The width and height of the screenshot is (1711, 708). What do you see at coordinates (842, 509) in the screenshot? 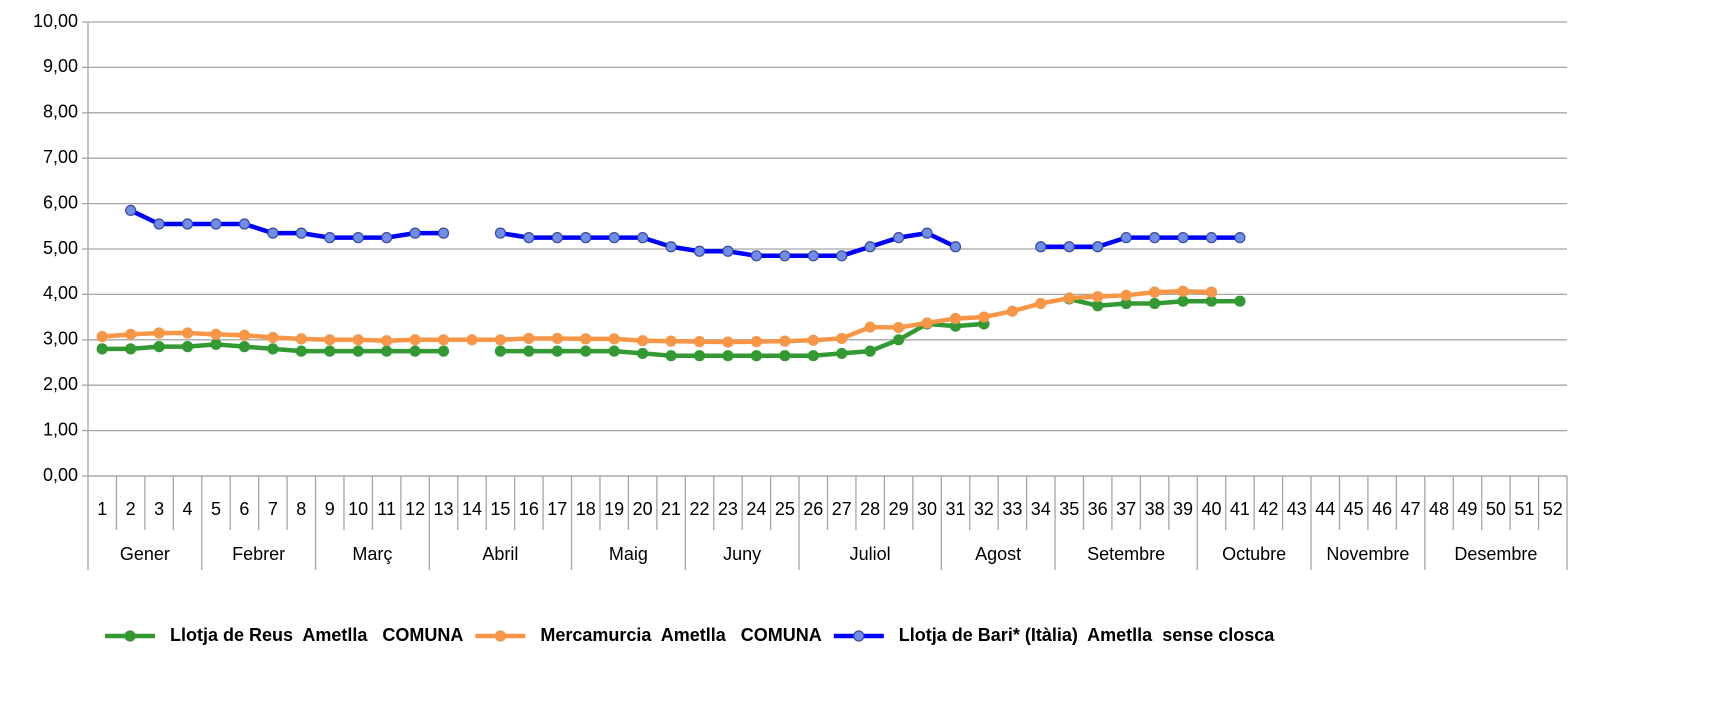
I see `x-tick-label: 27` at bounding box center [842, 509].